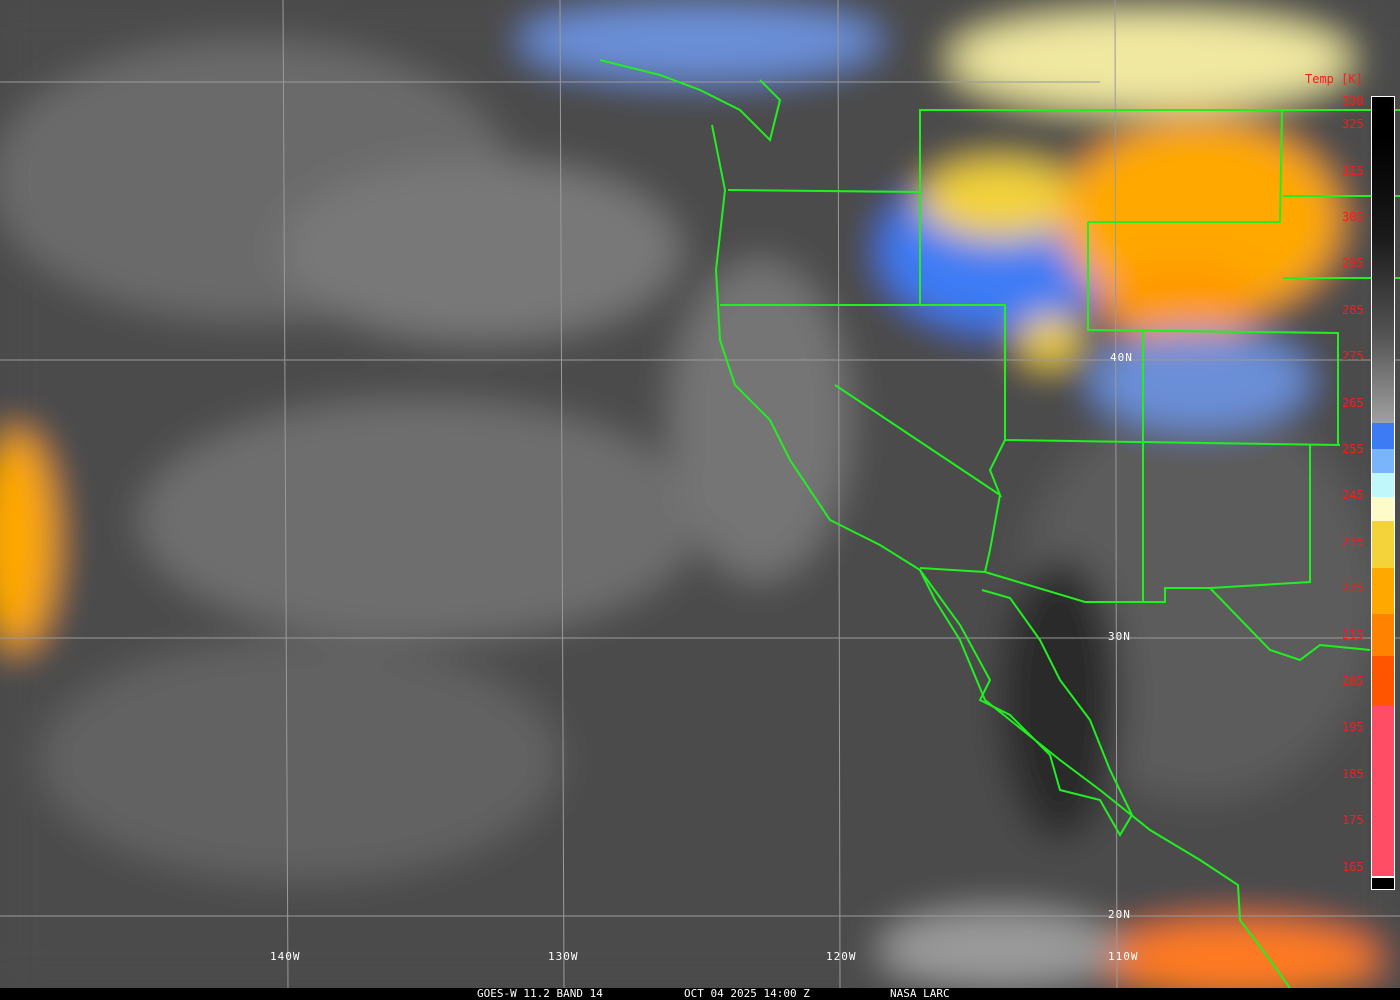 Image resolution: width=1400 pixels, height=1000 pixels. What do you see at coordinates (1353, 170) in the screenshot?
I see `colorbar-tick-label: 315` at bounding box center [1353, 170].